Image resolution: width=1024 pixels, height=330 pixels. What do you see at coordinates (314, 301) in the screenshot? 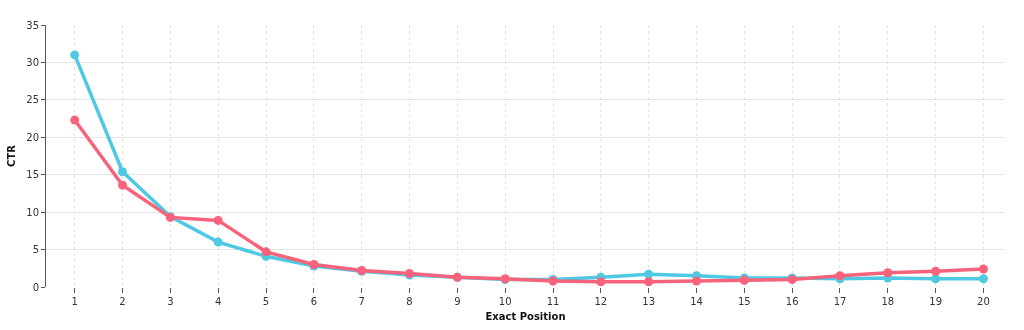
I see `x-tick-label: 6` at bounding box center [314, 301].